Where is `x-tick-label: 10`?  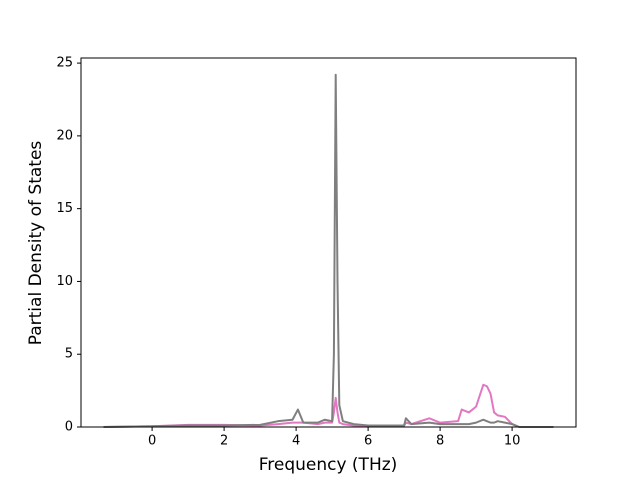 x-tick-label: 10 is located at coordinates (512, 441).